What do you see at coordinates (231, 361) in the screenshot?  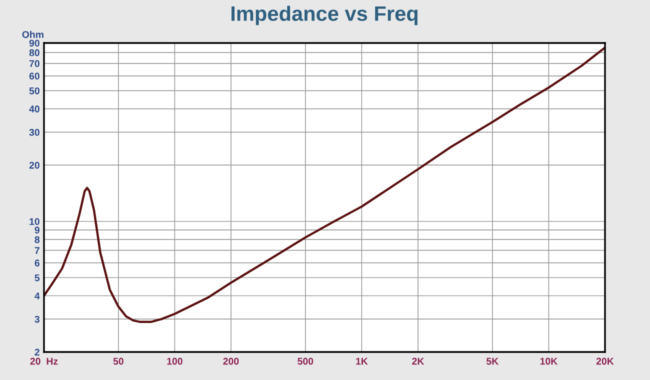 I see `x-tick-label: 200` at bounding box center [231, 361].